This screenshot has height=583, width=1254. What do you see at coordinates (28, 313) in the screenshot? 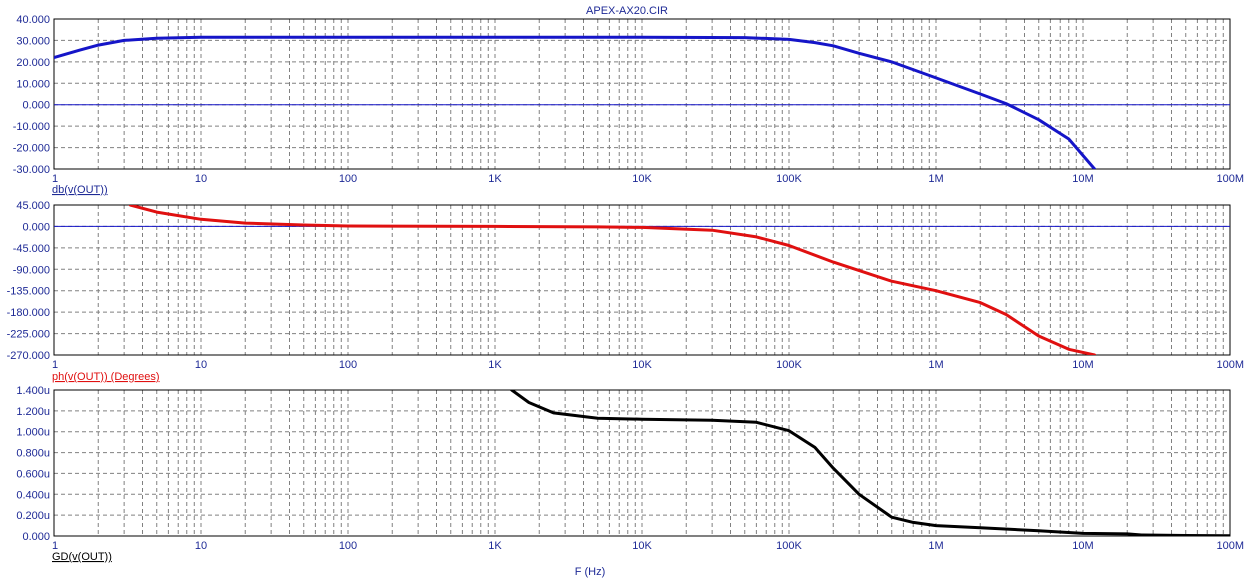
I see `y-tick-label: -180.000` at bounding box center [28, 313].